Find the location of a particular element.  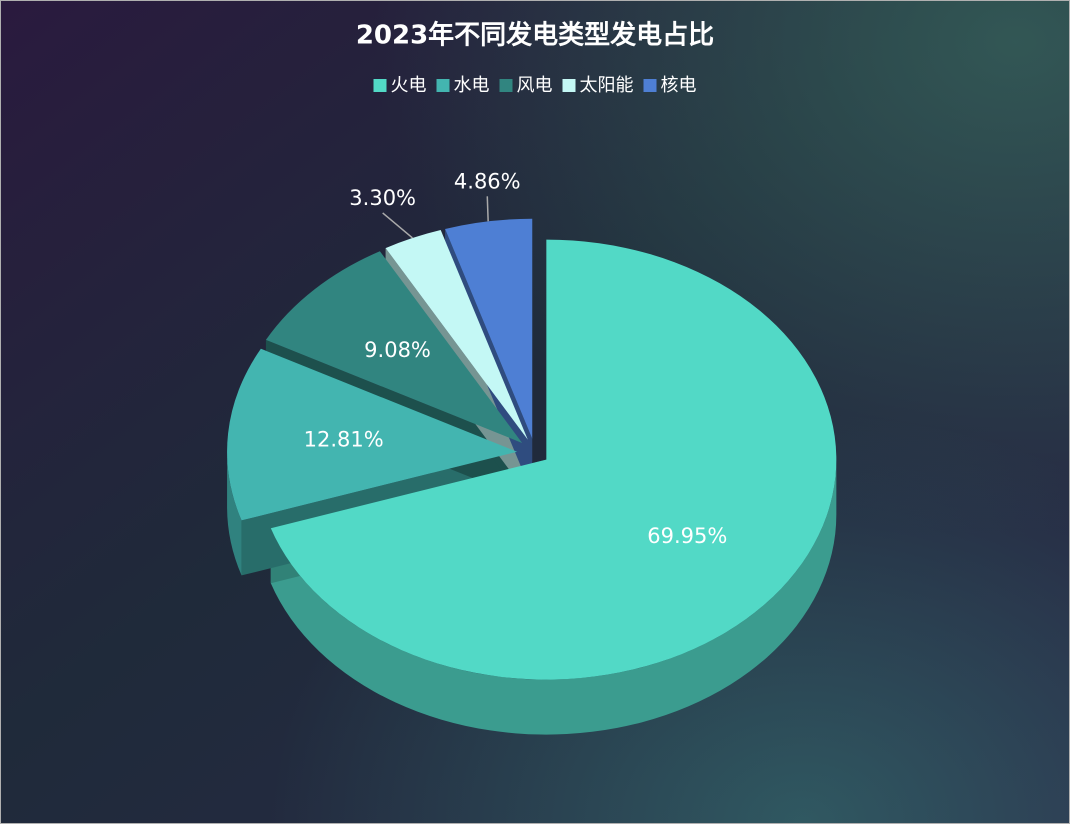

legend-label: 火电 is located at coordinates (409, 85).